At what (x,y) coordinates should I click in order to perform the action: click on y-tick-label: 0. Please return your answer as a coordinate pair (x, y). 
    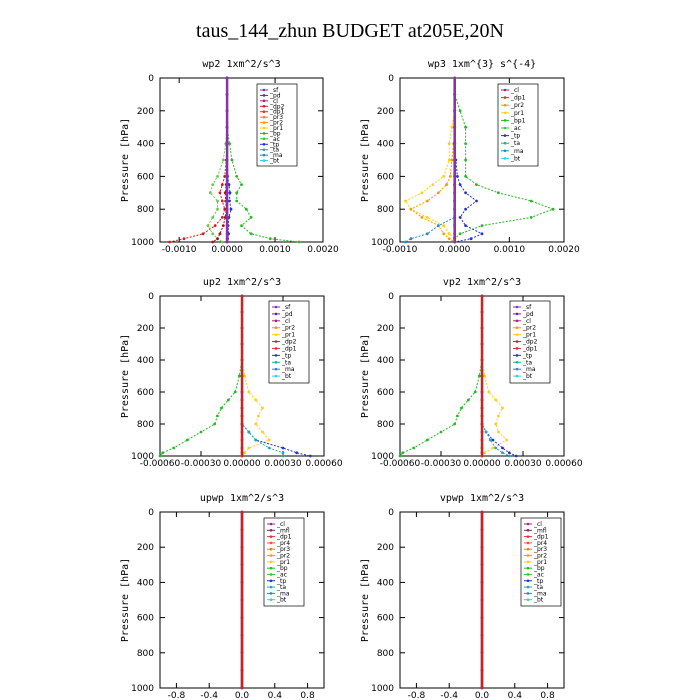
    Looking at the image, I should click on (391, 297).